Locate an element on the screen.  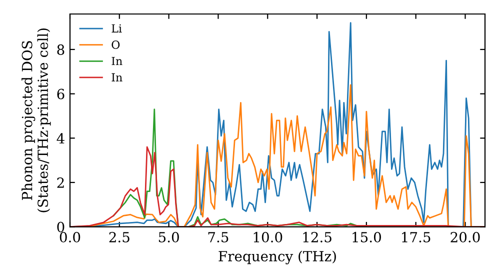
y-tick-label: 8 is located at coordinates (60, 49).